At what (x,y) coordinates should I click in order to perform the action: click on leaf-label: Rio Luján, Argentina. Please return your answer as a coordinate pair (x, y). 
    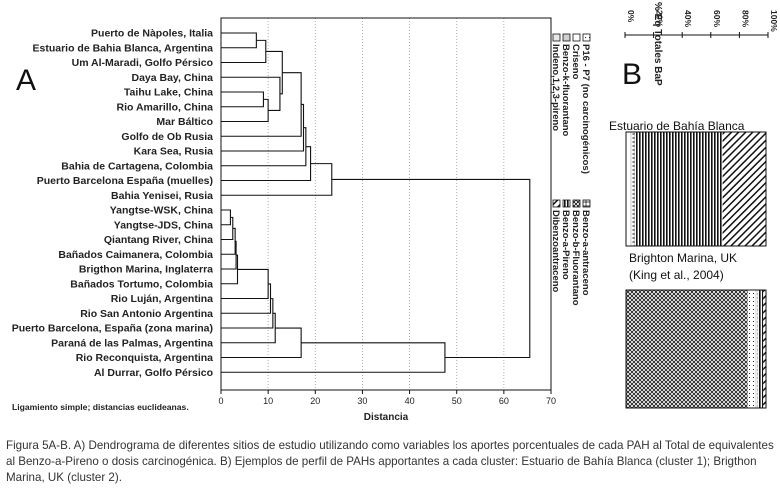
    Looking at the image, I should click on (162, 299).